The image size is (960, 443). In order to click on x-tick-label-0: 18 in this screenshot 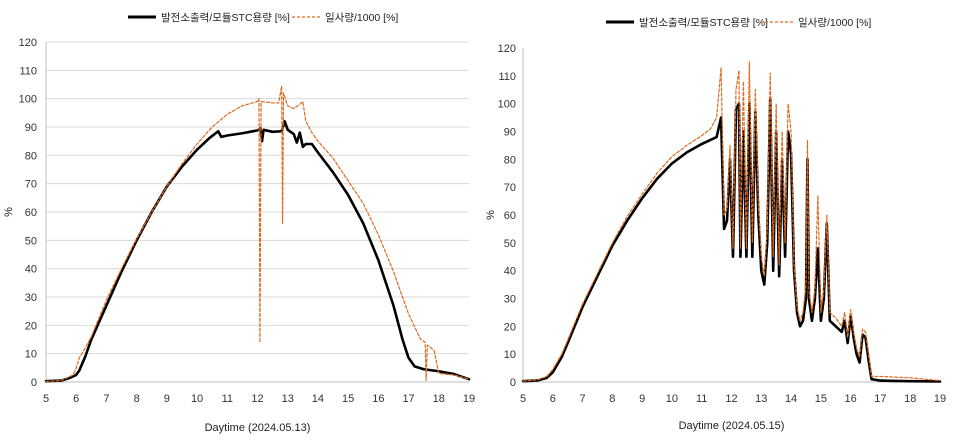, I will do `click(439, 399)`.